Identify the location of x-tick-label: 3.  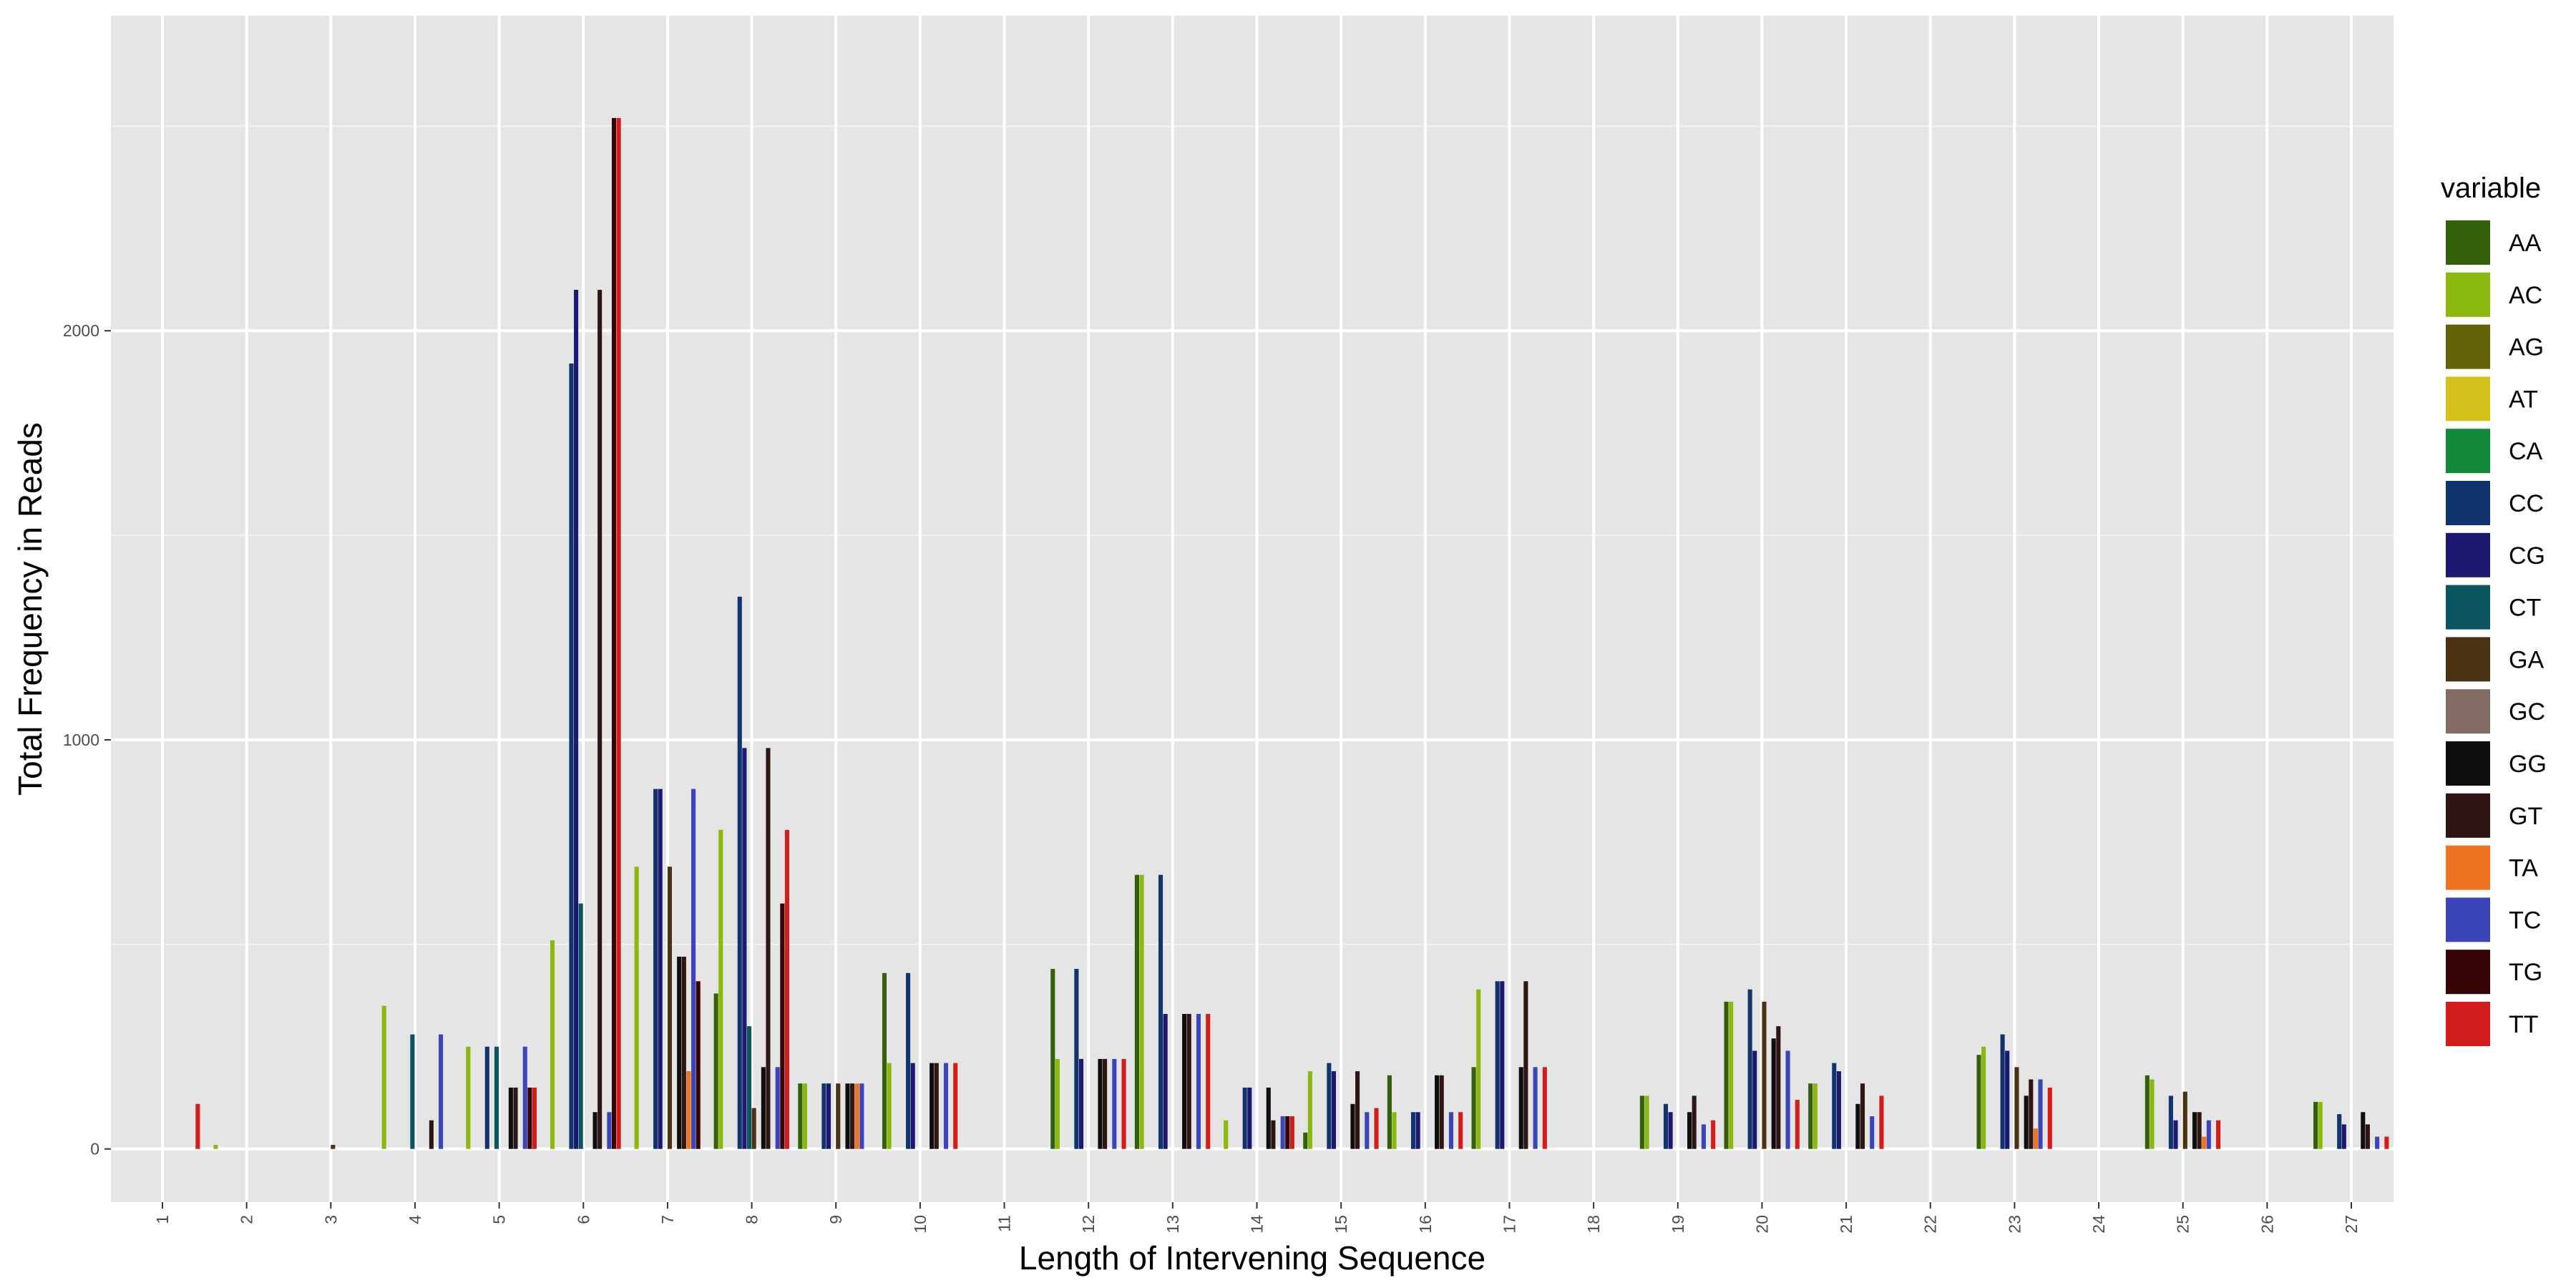
(330, 1219).